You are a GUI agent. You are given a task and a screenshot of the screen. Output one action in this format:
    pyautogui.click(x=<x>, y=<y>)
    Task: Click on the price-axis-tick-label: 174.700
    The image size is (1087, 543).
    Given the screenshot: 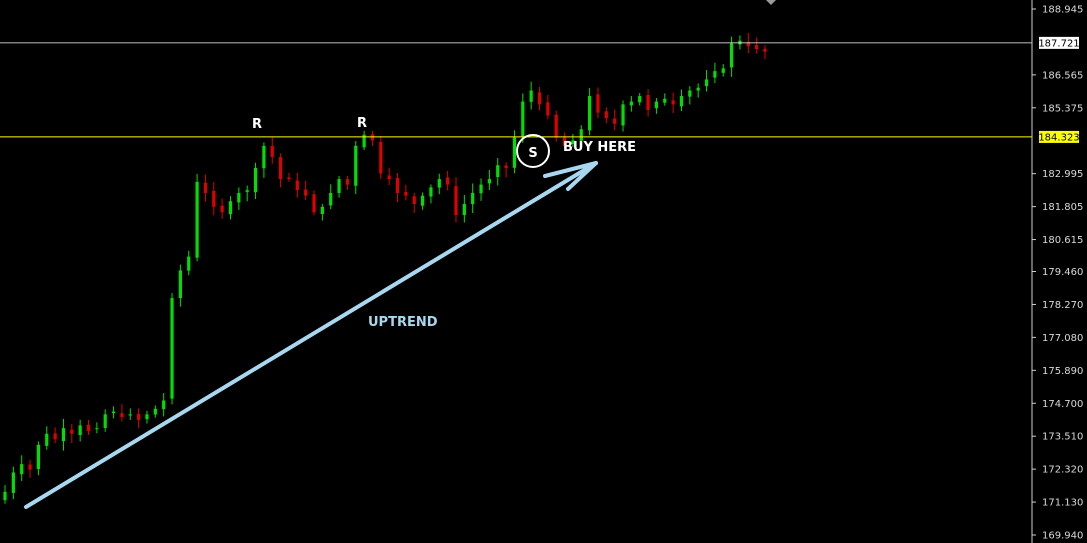 What is the action you would take?
    pyautogui.click(x=1062, y=404)
    